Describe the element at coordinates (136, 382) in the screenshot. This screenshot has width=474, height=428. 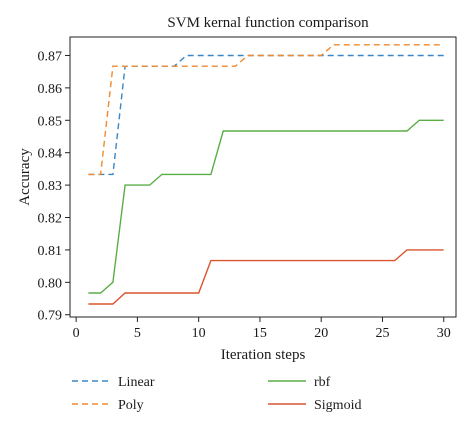
I see `legend-label-linear: Linear` at that location.